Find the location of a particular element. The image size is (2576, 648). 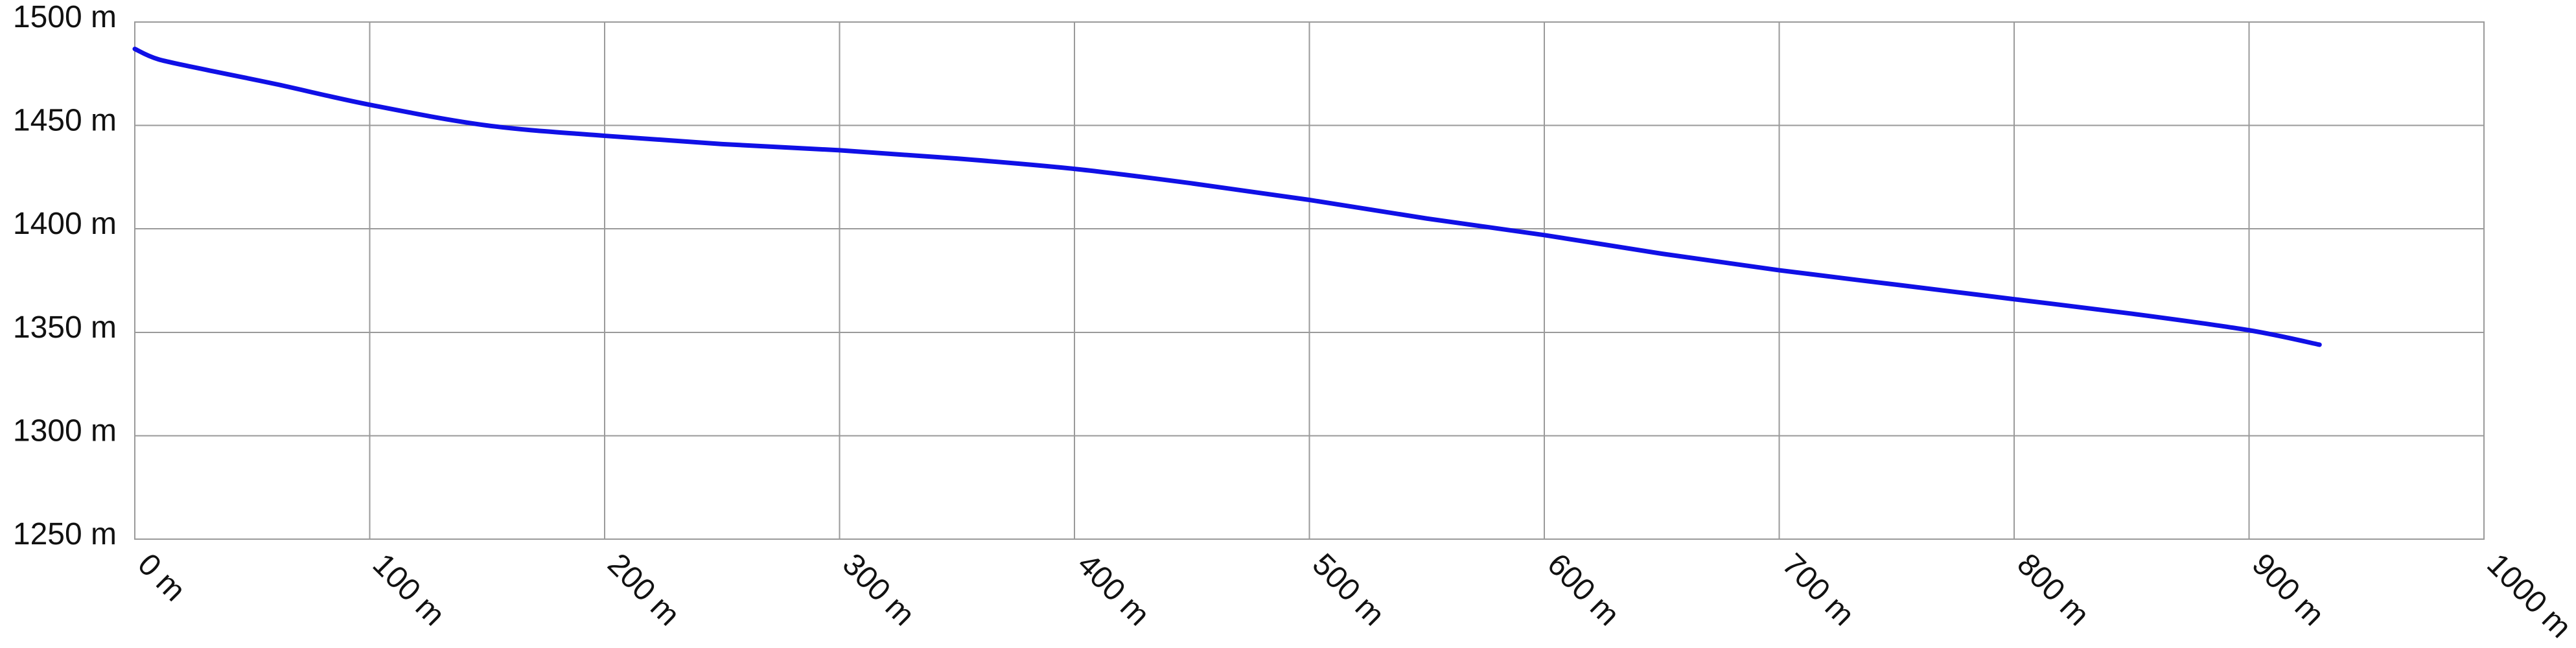

x-tick-label: 300 m is located at coordinates (879, 589).